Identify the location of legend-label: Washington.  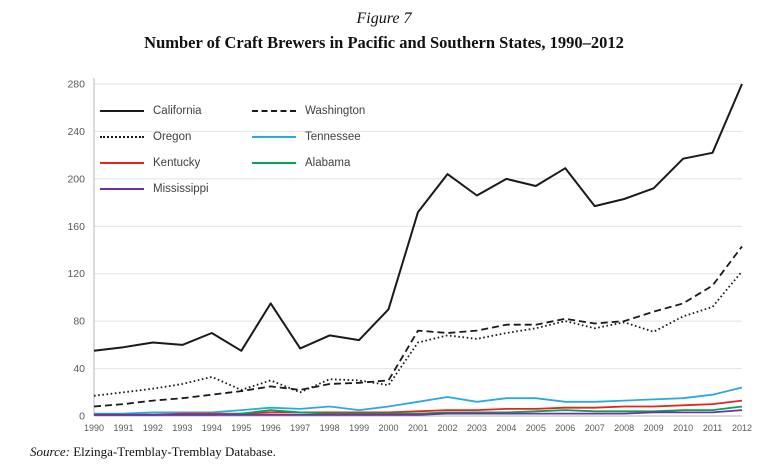
(335, 111).